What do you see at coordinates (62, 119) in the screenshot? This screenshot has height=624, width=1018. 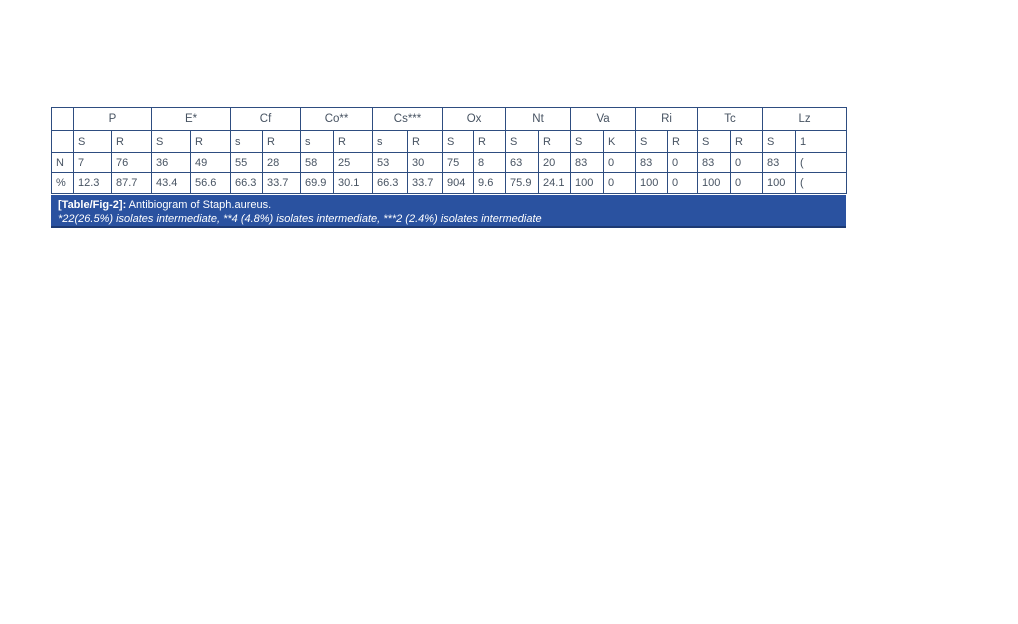 I see `corner-cell` at bounding box center [62, 119].